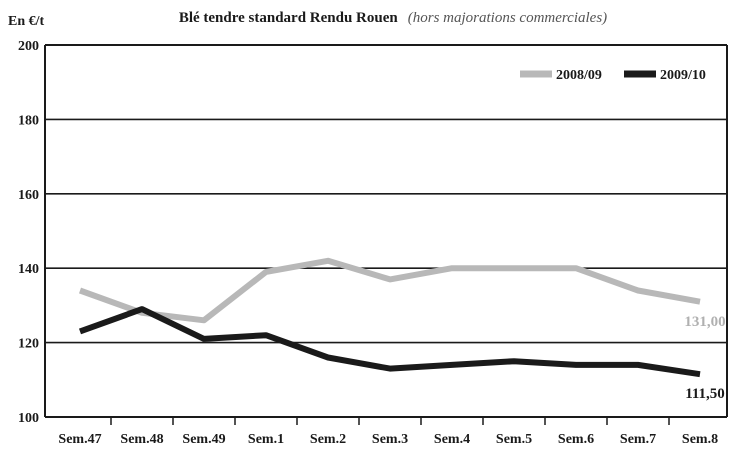  Describe the element at coordinates (700, 439) in the screenshot. I see `x-tick-label: Sem.8` at that location.